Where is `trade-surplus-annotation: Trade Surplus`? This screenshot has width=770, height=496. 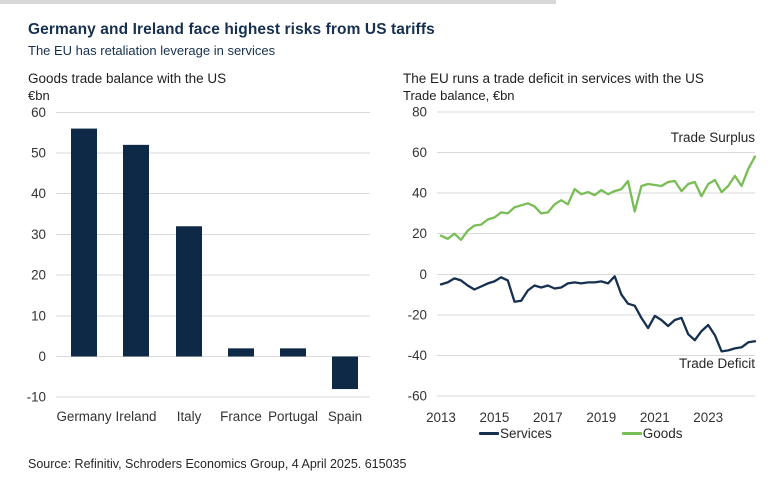
trade-surplus-annotation: Trade Surplus is located at coordinates (712, 137).